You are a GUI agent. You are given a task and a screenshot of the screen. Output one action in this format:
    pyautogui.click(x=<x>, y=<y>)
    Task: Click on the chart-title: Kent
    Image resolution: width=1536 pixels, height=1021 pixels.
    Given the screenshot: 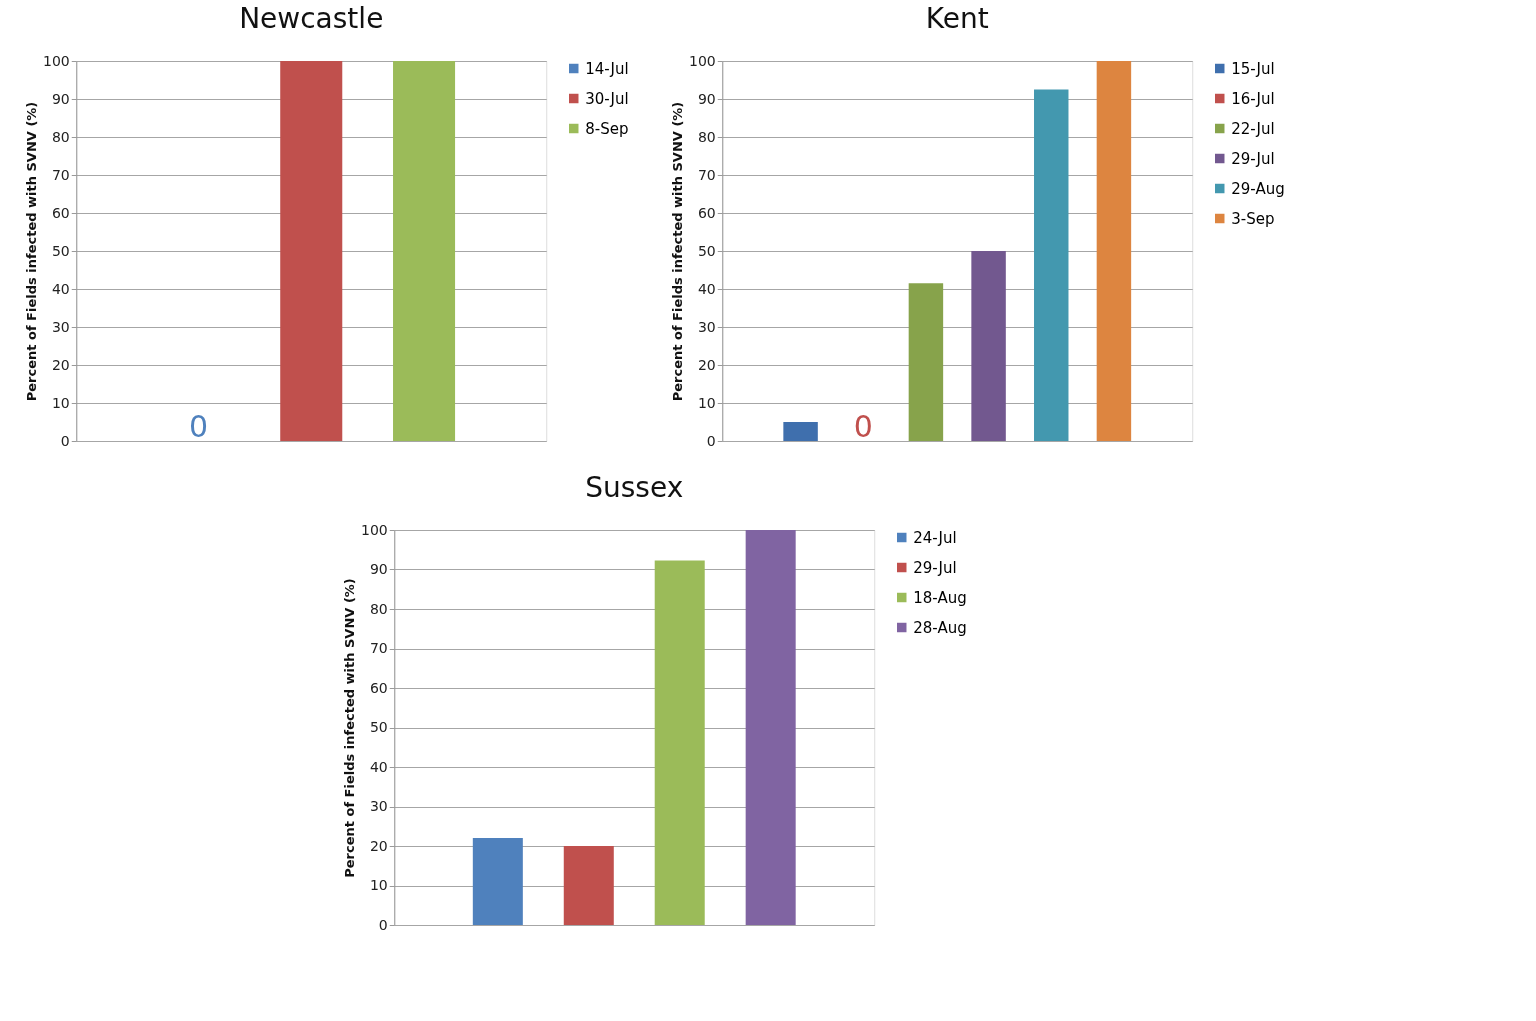 What is the action you would take?
    pyautogui.click(x=957, y=18)
    